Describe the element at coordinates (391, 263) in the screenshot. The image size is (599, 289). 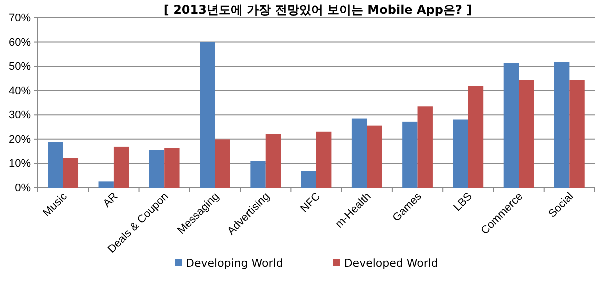
I see `legend-label: Developed World` at that location.